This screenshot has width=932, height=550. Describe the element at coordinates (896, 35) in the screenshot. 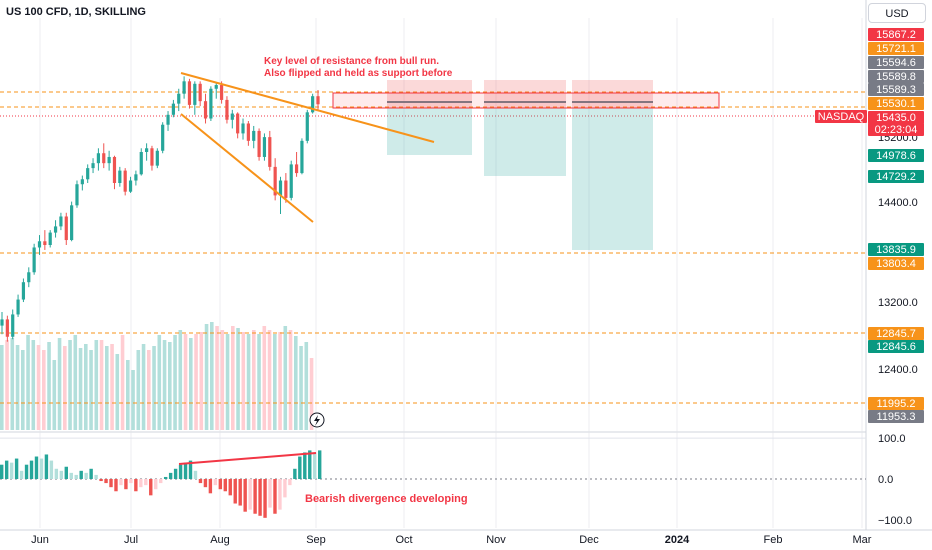

I see `price-label-text: 15867.2` at that location.